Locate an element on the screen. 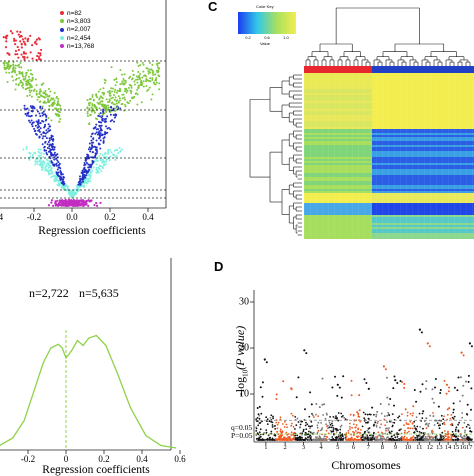  legend-item: n=13,768 is located at coordinates (77, 47).